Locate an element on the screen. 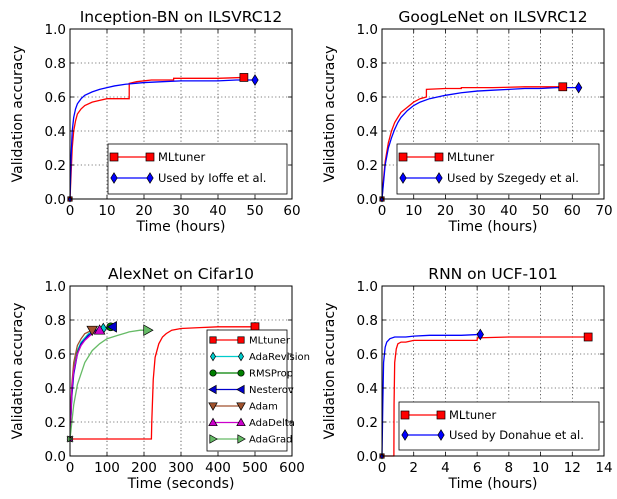 The width and height of the screenshot is (617, 499). legend-entry: Used by Ioffe et al. is located at coordinates (212, 178).